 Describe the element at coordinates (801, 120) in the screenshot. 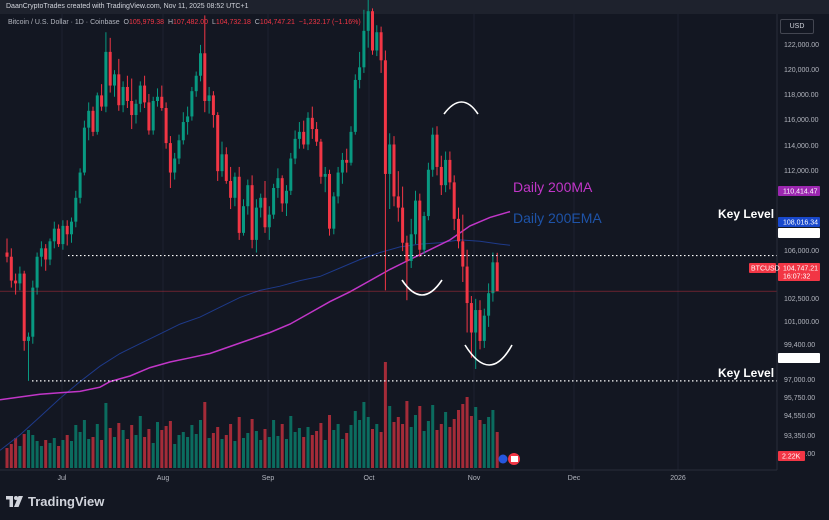

I see `price-tick-label: 116,000.00` at that location.